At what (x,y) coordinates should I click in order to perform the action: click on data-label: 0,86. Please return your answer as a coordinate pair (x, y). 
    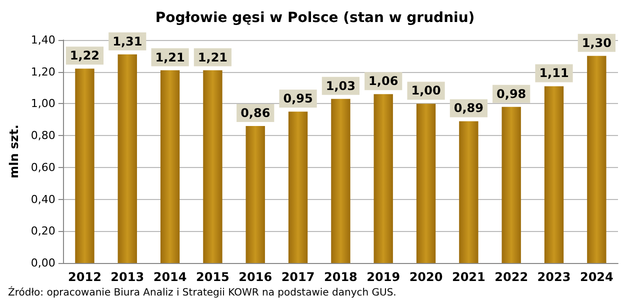
    Looking at the image, I should click on (255, 113).